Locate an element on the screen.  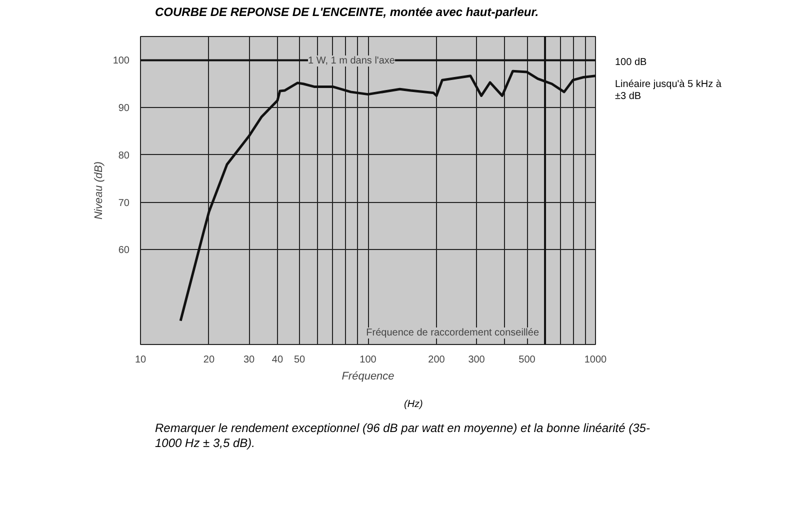
x-tick-label: 1000 is located at coordinates (596, 360).